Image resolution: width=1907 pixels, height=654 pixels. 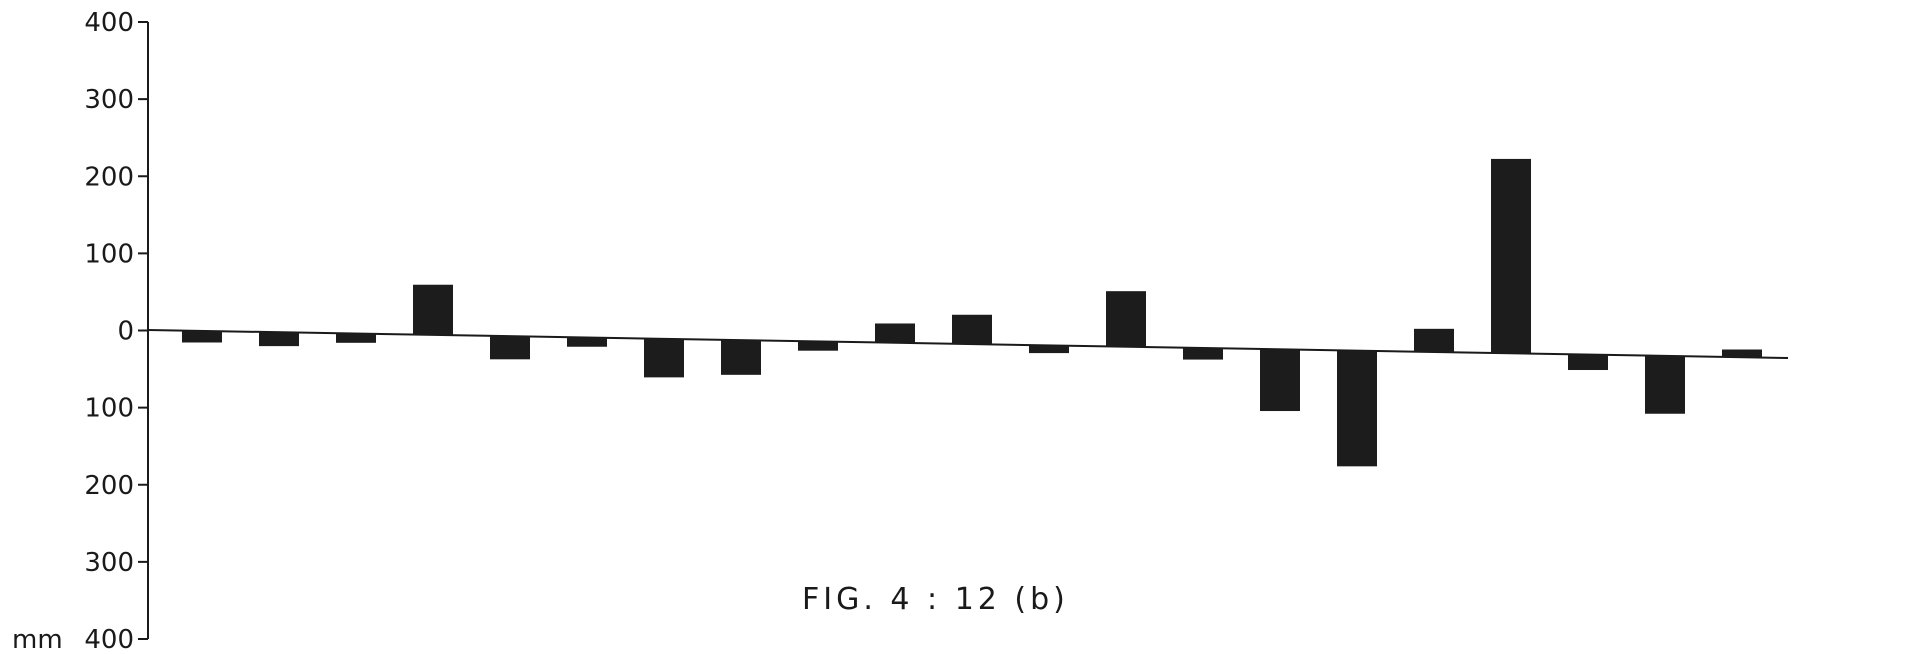 I want to click on figure-caption: FIG. 4 : 12 (b), so click(x=935, y=599).